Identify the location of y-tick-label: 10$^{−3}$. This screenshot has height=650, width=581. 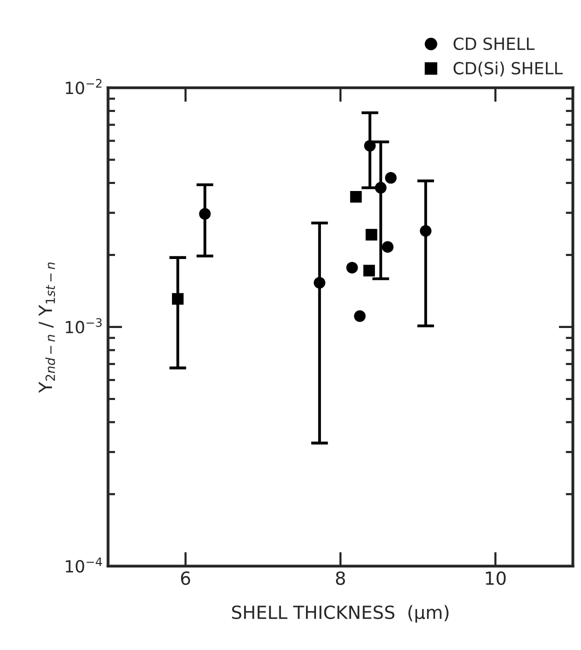
(84, 326).